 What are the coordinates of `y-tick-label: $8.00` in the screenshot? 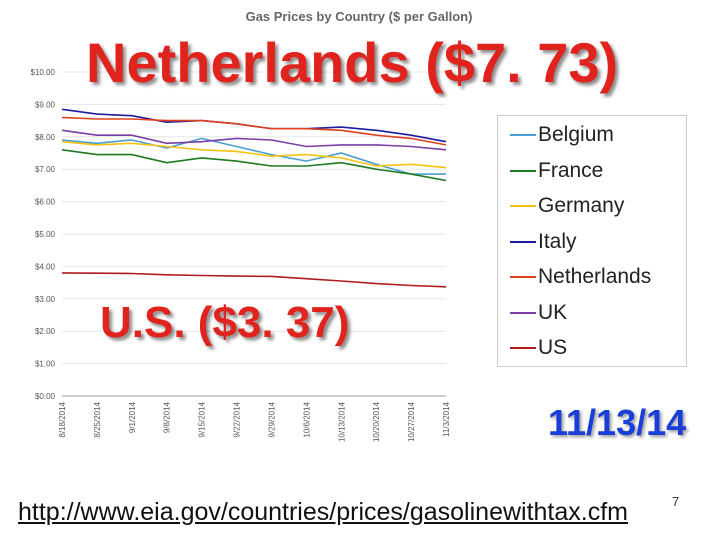 It's located at (45, 137).